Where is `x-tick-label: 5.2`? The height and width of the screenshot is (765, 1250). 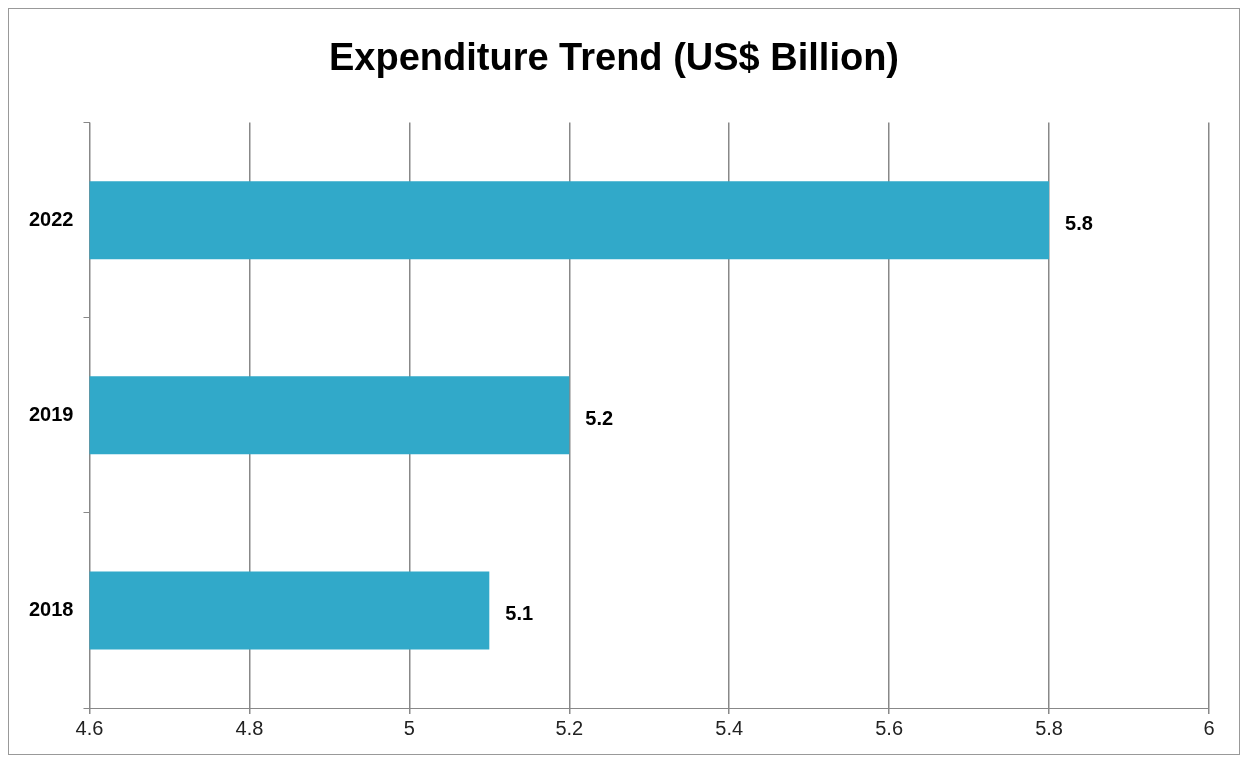 x-tick-label: 5.2 is located at coordinates (569, 727).